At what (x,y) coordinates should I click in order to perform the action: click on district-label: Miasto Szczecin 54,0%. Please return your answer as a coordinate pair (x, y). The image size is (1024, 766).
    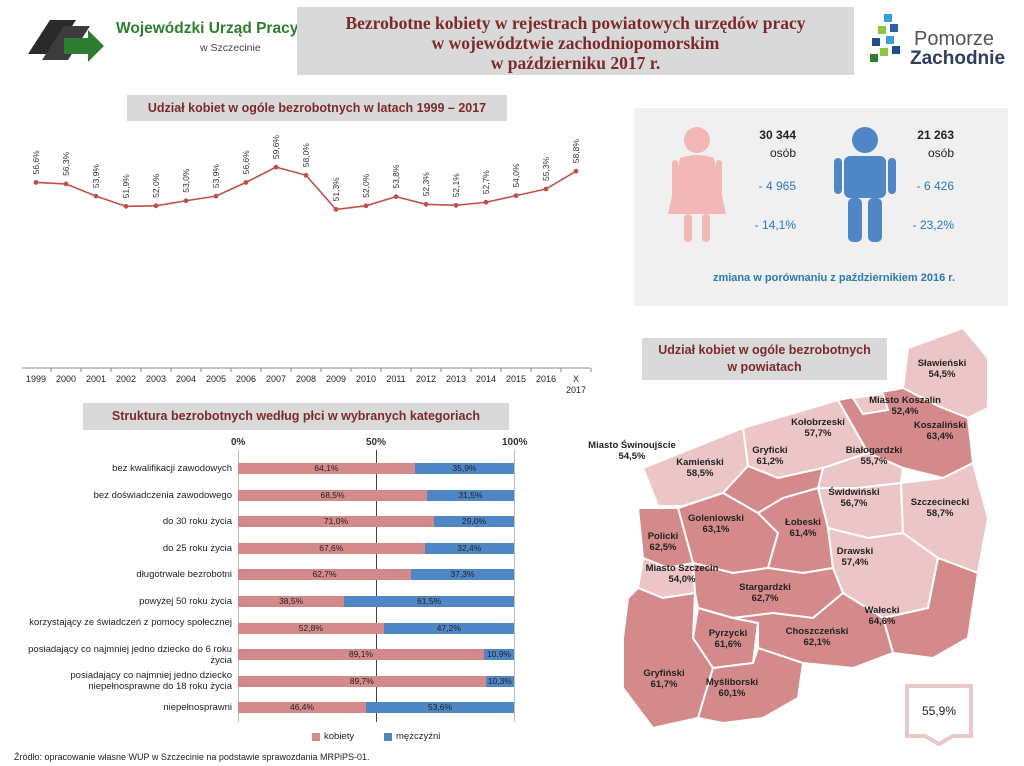
    Looking at the image, I should click on (682, 574).